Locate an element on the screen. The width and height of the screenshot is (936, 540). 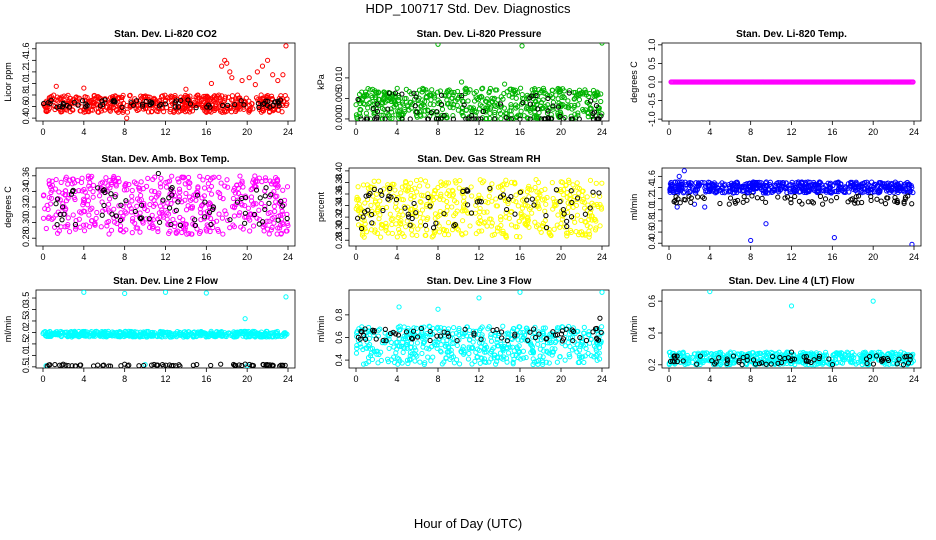
x-tick-label: 16 is located at coordinates (206, 132).